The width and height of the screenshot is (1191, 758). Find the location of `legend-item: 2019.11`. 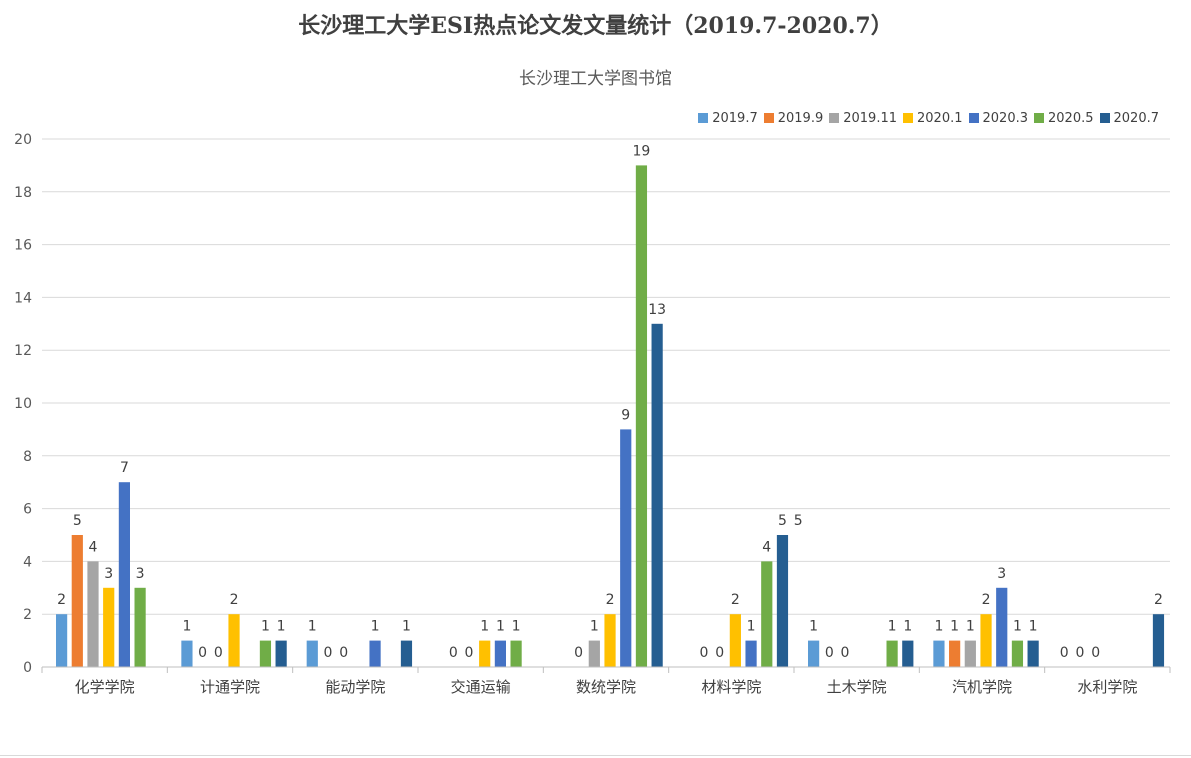

legend-item: 2019.11 is located at coordinates (863, 118).